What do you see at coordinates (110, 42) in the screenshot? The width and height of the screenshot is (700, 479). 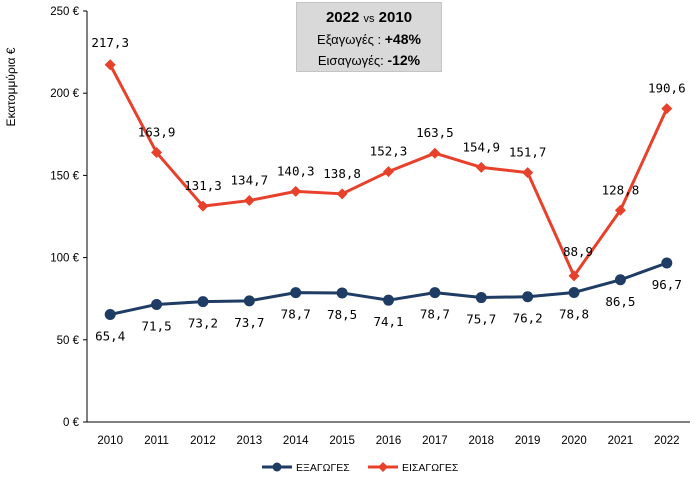 I see `imports-data-label: 217,3` at bounding box center [110, 42].